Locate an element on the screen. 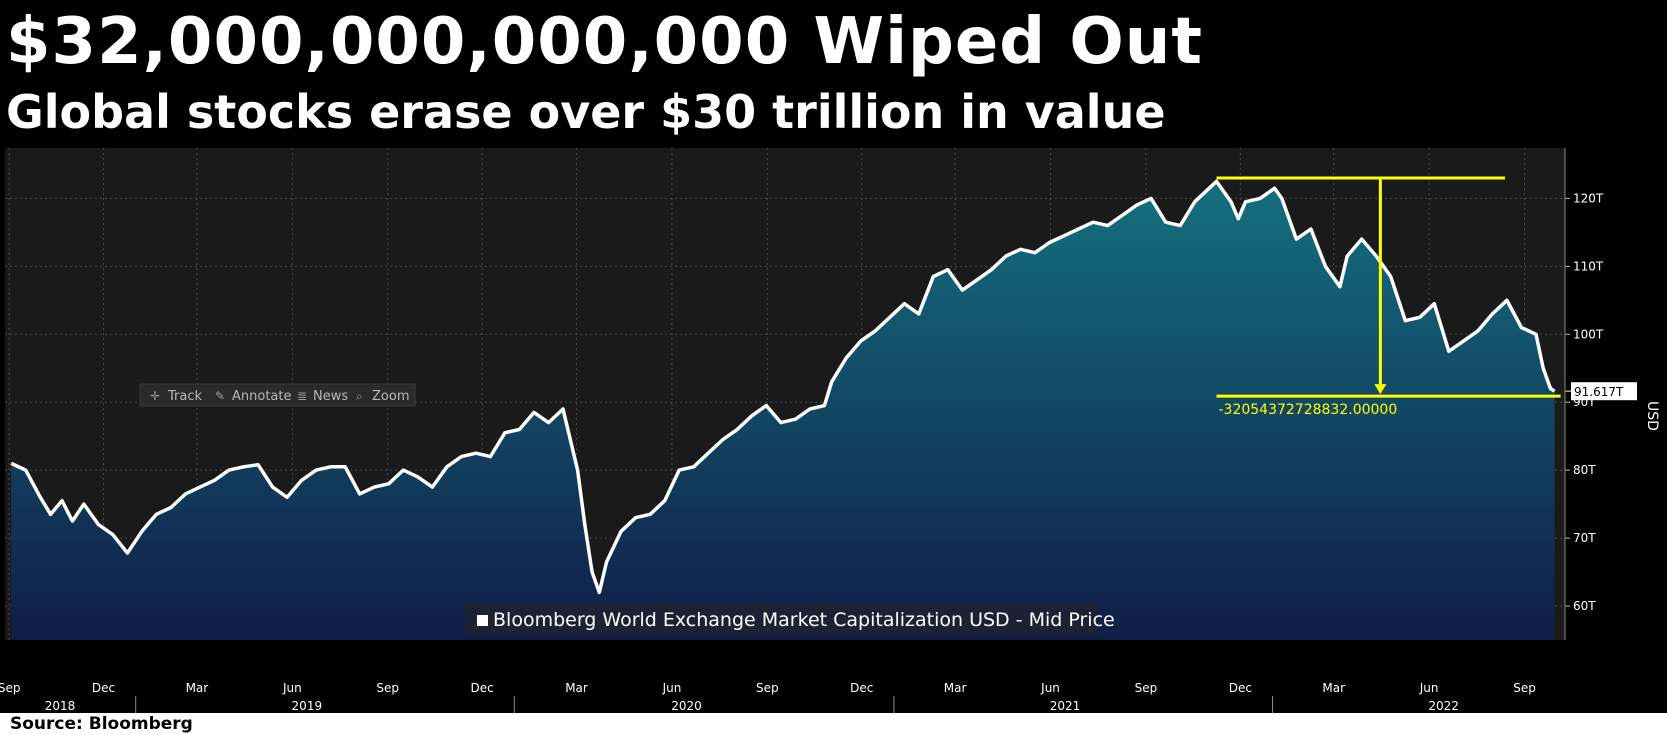 This screenshot has height=735, width=1667. source-label: Source: Bloomberg is located at coordinates (101, 724).